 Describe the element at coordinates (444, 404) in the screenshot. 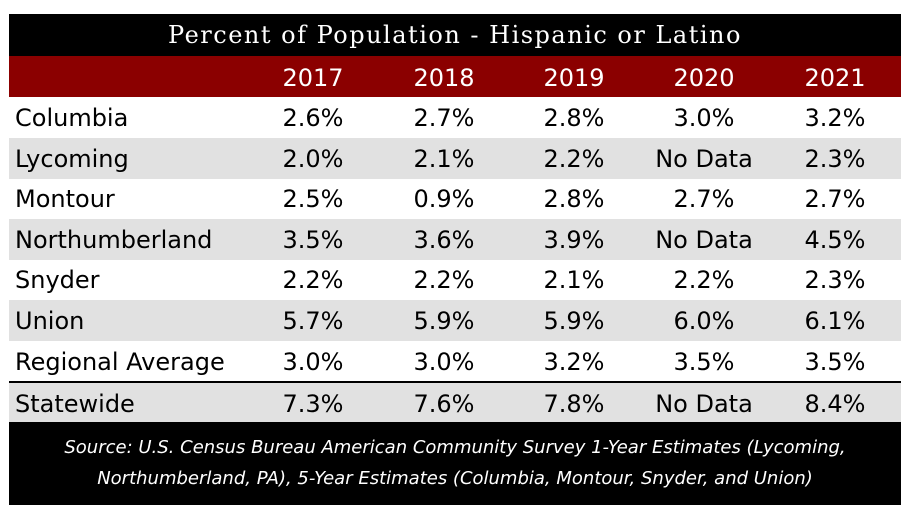

I see `table-cell: 7.6%` at that location.